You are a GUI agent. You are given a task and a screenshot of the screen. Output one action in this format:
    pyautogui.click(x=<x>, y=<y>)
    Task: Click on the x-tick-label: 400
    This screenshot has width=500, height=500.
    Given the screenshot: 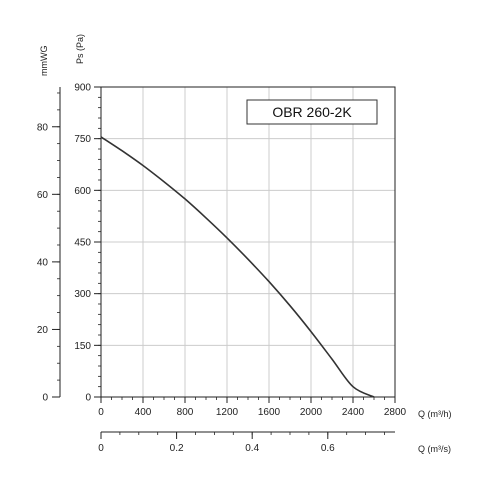 What is the action you would take?
    pyautogui.click(x=143, y=412)
    